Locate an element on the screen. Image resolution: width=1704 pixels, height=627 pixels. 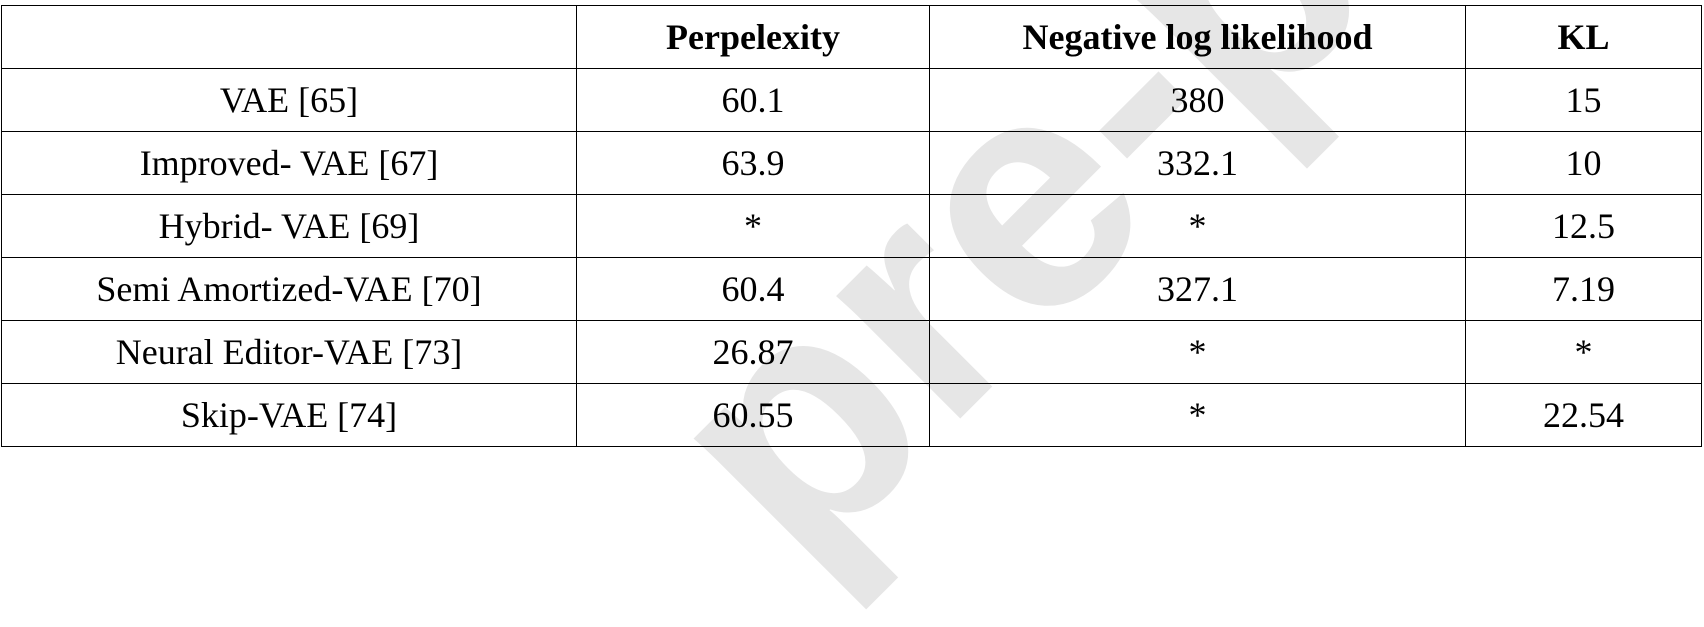
kl-cell: 12.5 is located at coordinates (1583, 226).